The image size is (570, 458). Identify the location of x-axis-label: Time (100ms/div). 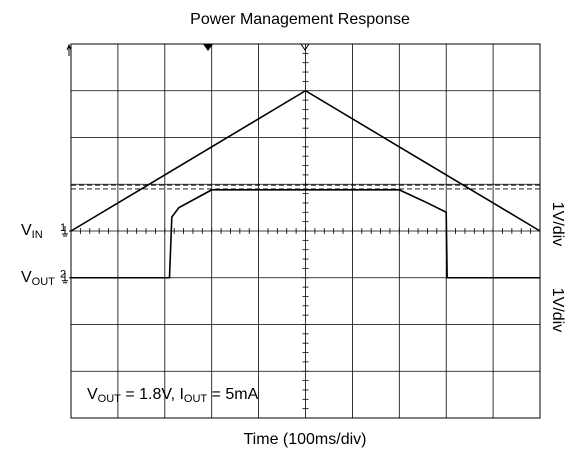
(305, 439).